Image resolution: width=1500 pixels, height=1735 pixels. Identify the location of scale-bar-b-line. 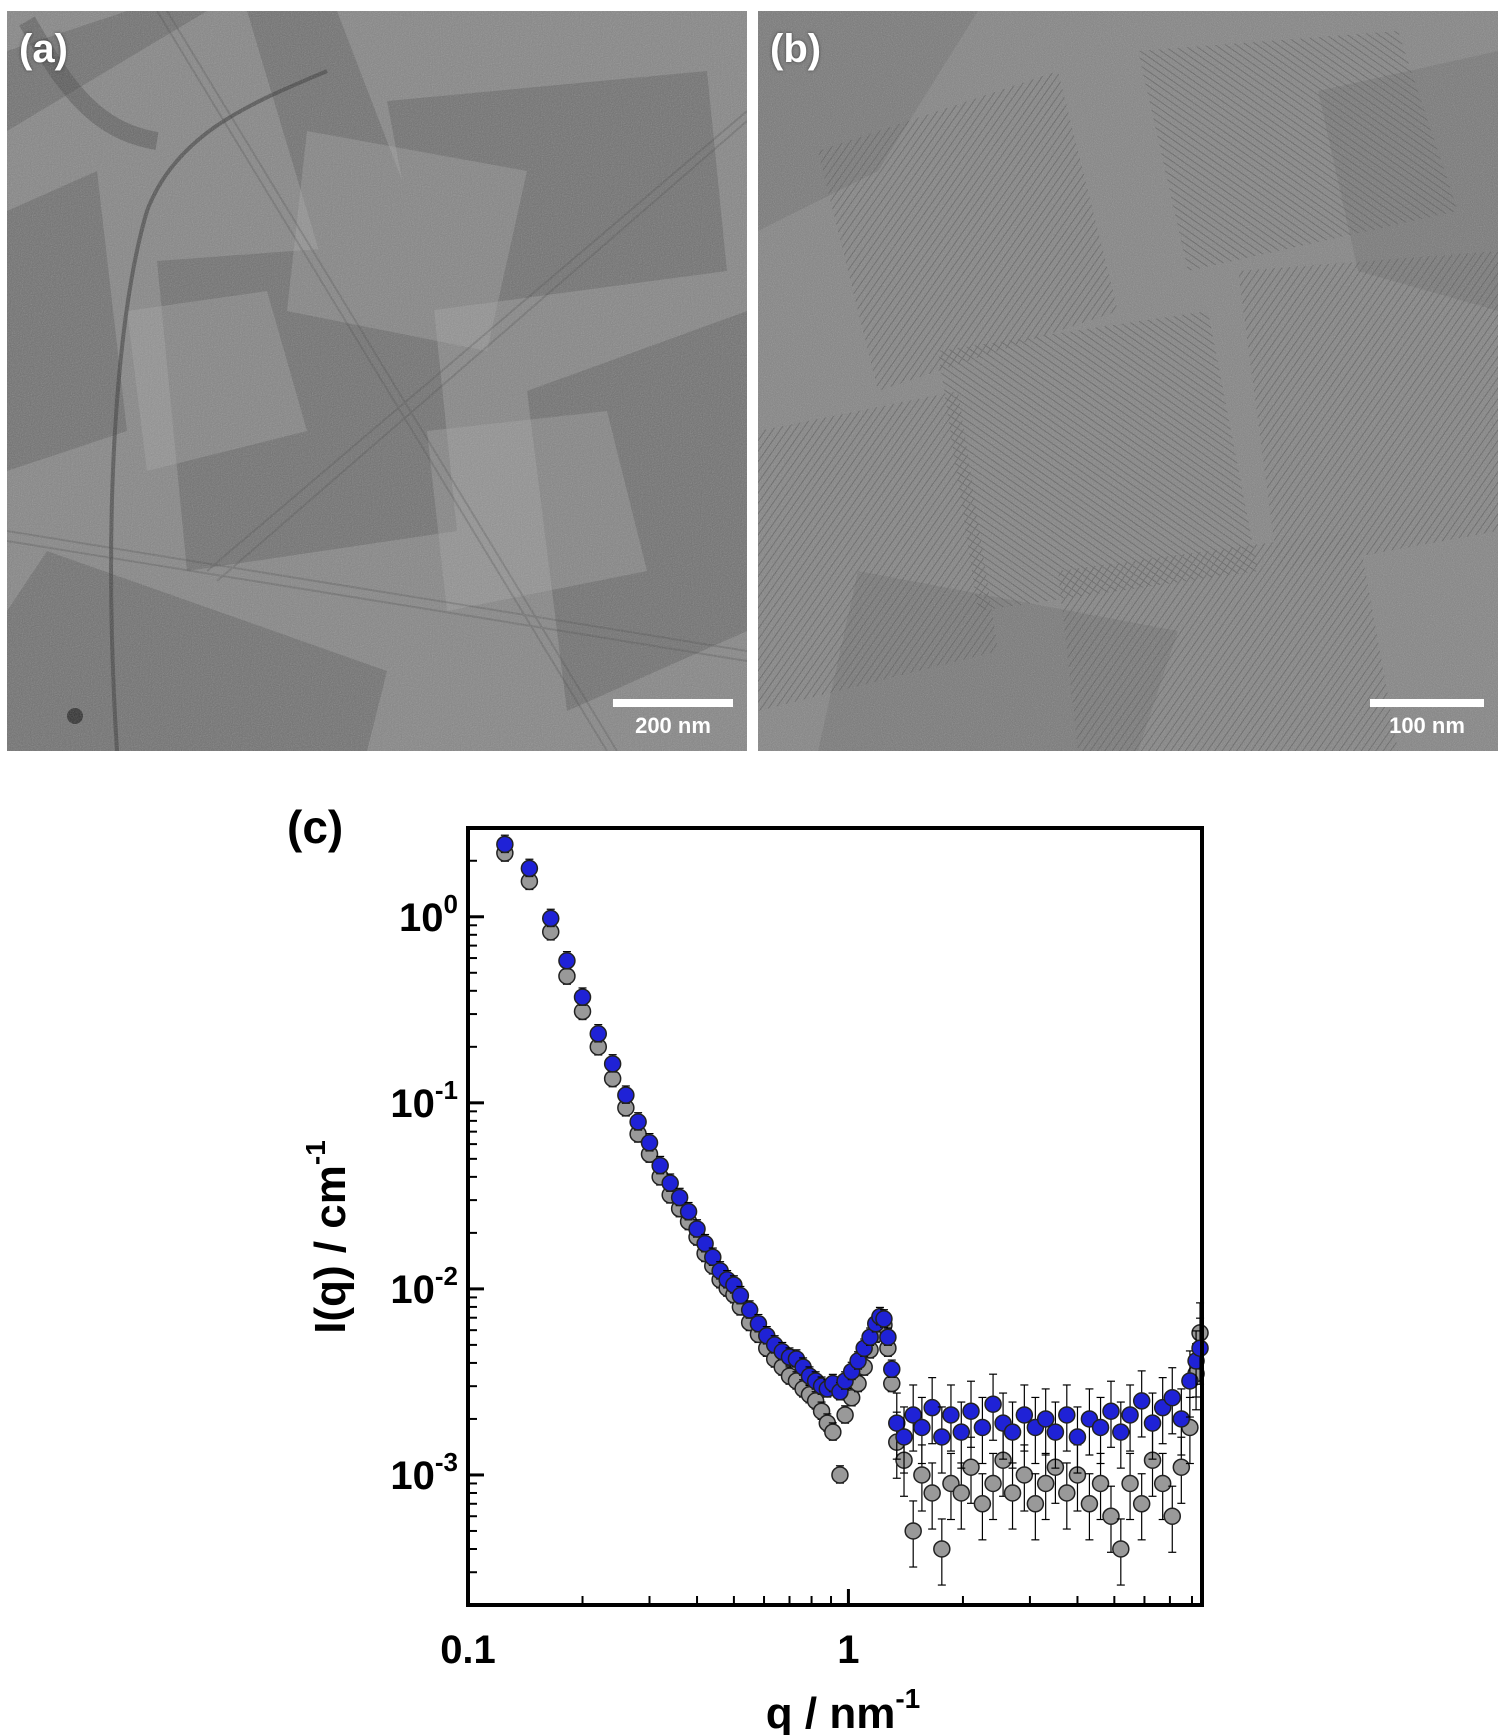
(1427, 703).